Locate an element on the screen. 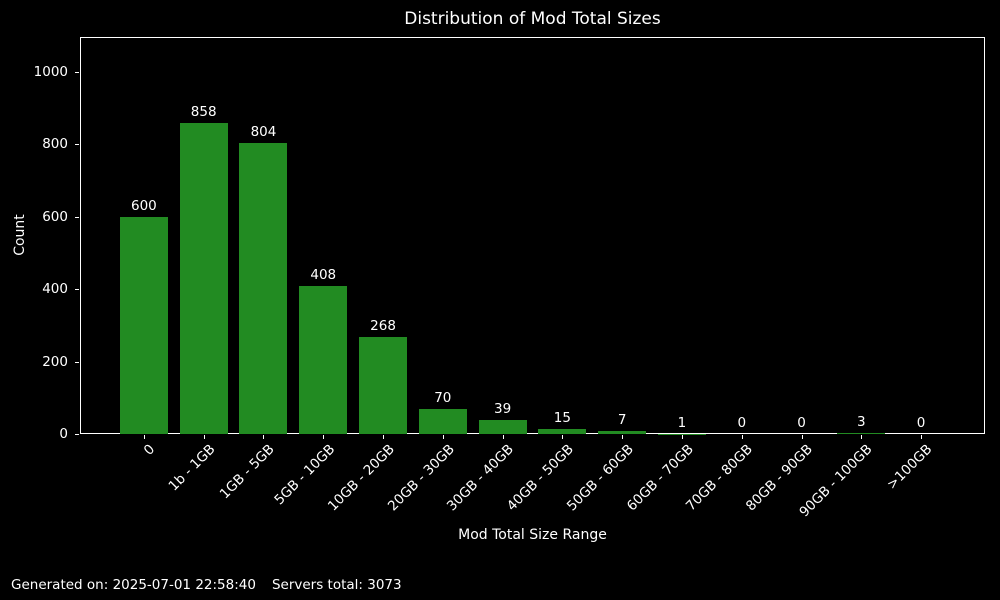  bar-value-label: 858 is located at coordinates (203, 112).